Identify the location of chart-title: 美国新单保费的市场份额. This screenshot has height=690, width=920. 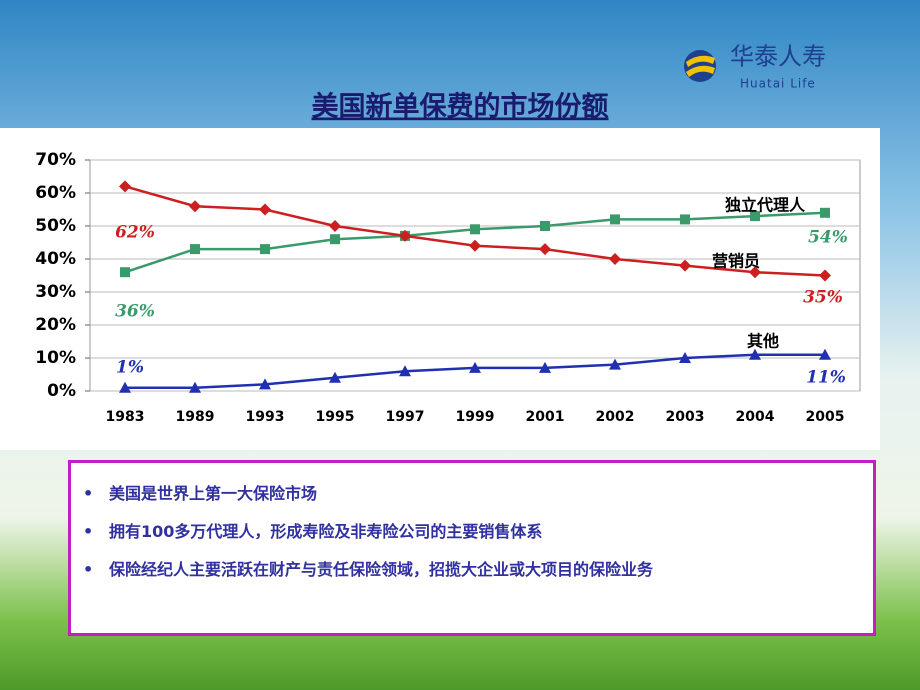
(460, 107).